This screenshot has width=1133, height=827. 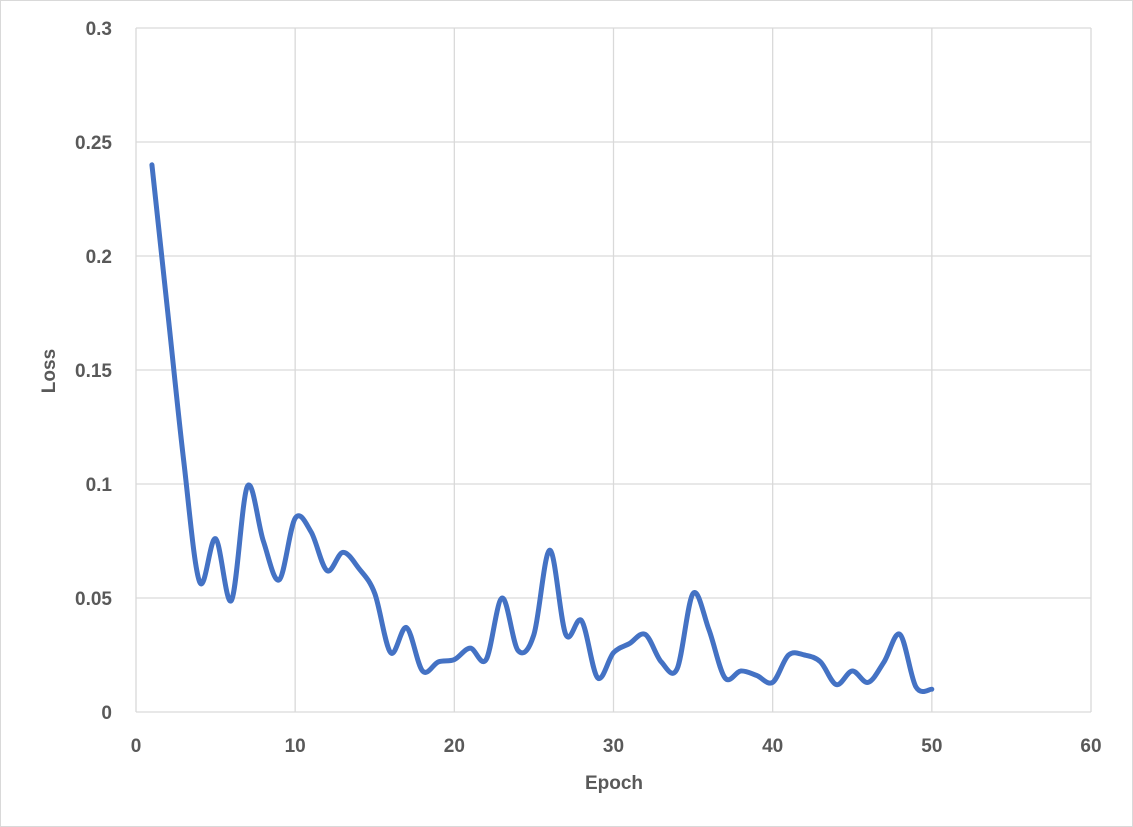 What do you see at coordinates (931, 746) in the screenshot?
I see `x-tick-label: 50` at bounding box center [931, 746].